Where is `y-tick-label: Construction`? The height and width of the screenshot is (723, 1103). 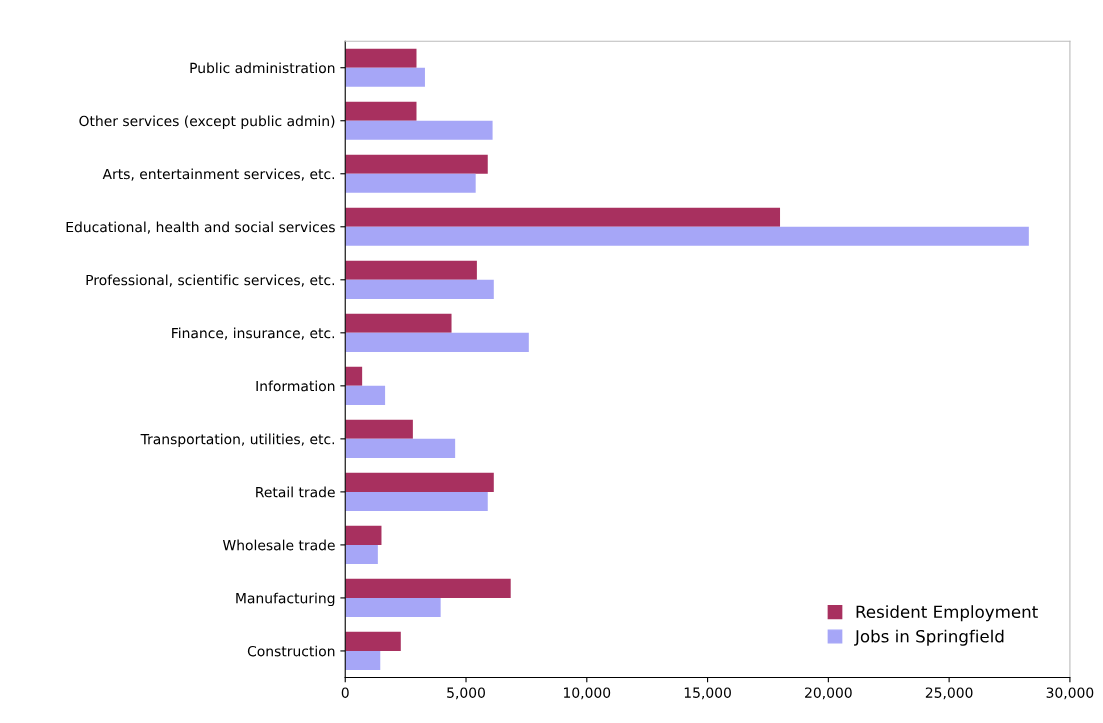 y-tick-label: Construction is located at coordinates (291, 651).